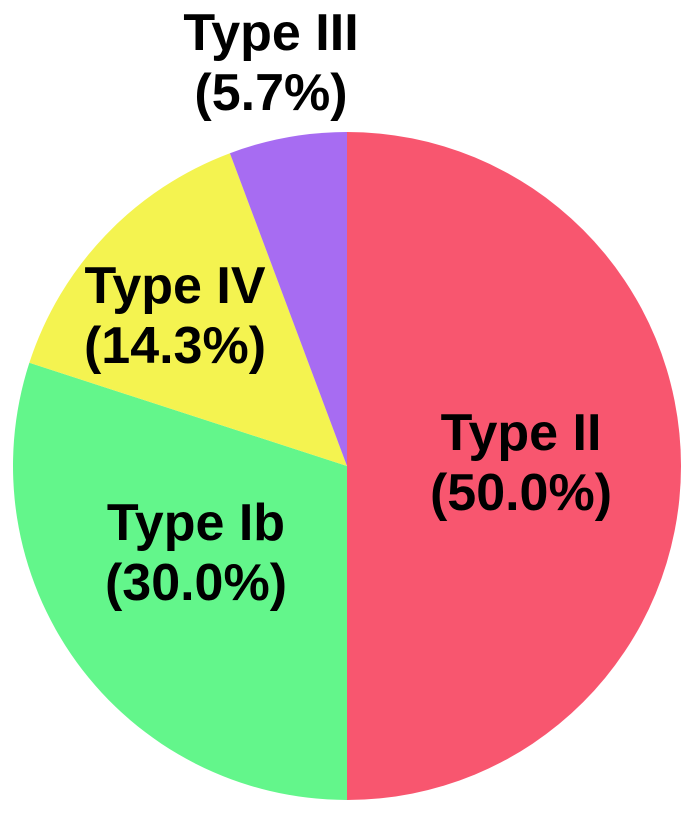 Image resolution: width=685 pixels, height=825 pixels. I want to click on slice-label-type-ib: Type Ib (30.0%), so click(196, 553).